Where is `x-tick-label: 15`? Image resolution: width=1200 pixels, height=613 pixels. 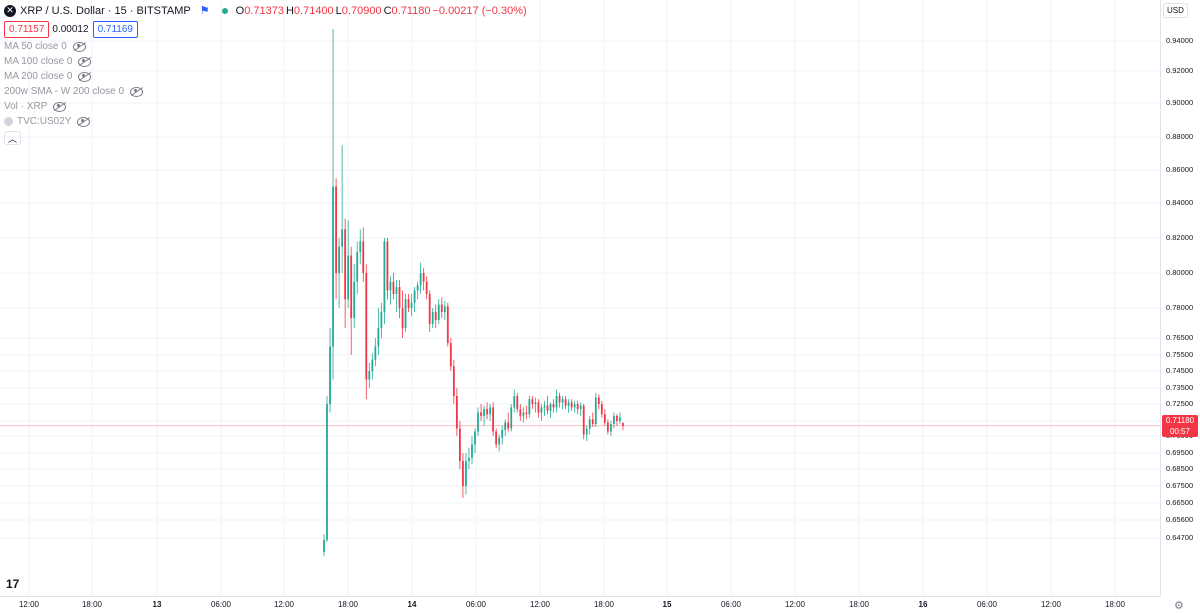 x-tick-label: 15 is located at coordinates (667, 604).